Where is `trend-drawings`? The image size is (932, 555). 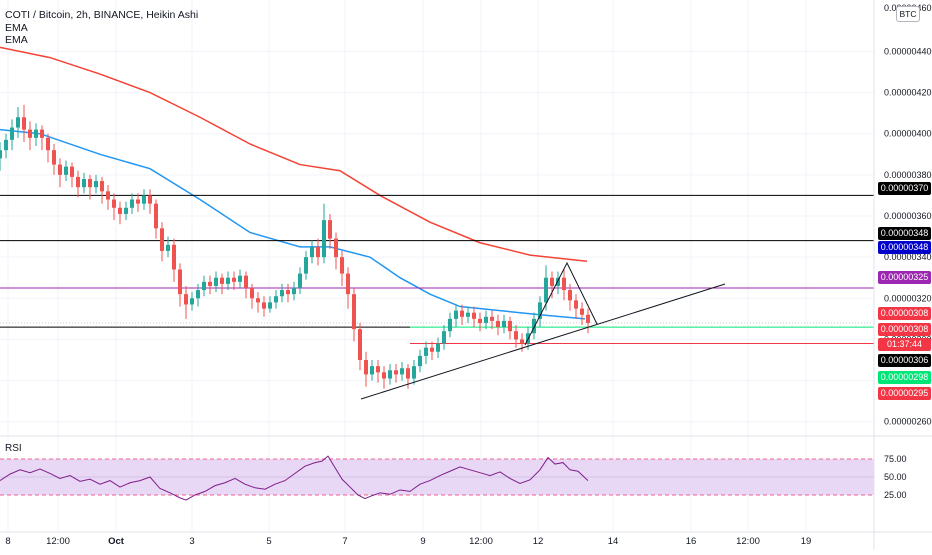
trend-drawings is located at coordinates (543, 330).